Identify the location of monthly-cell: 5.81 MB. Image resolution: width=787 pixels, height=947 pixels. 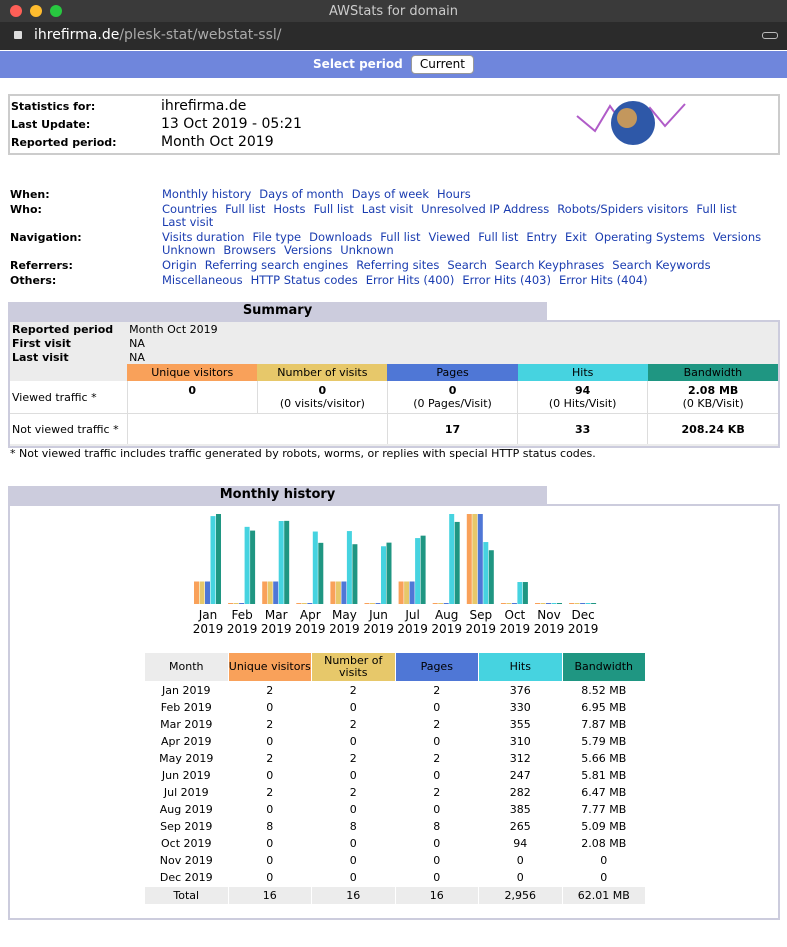
(604, 775).